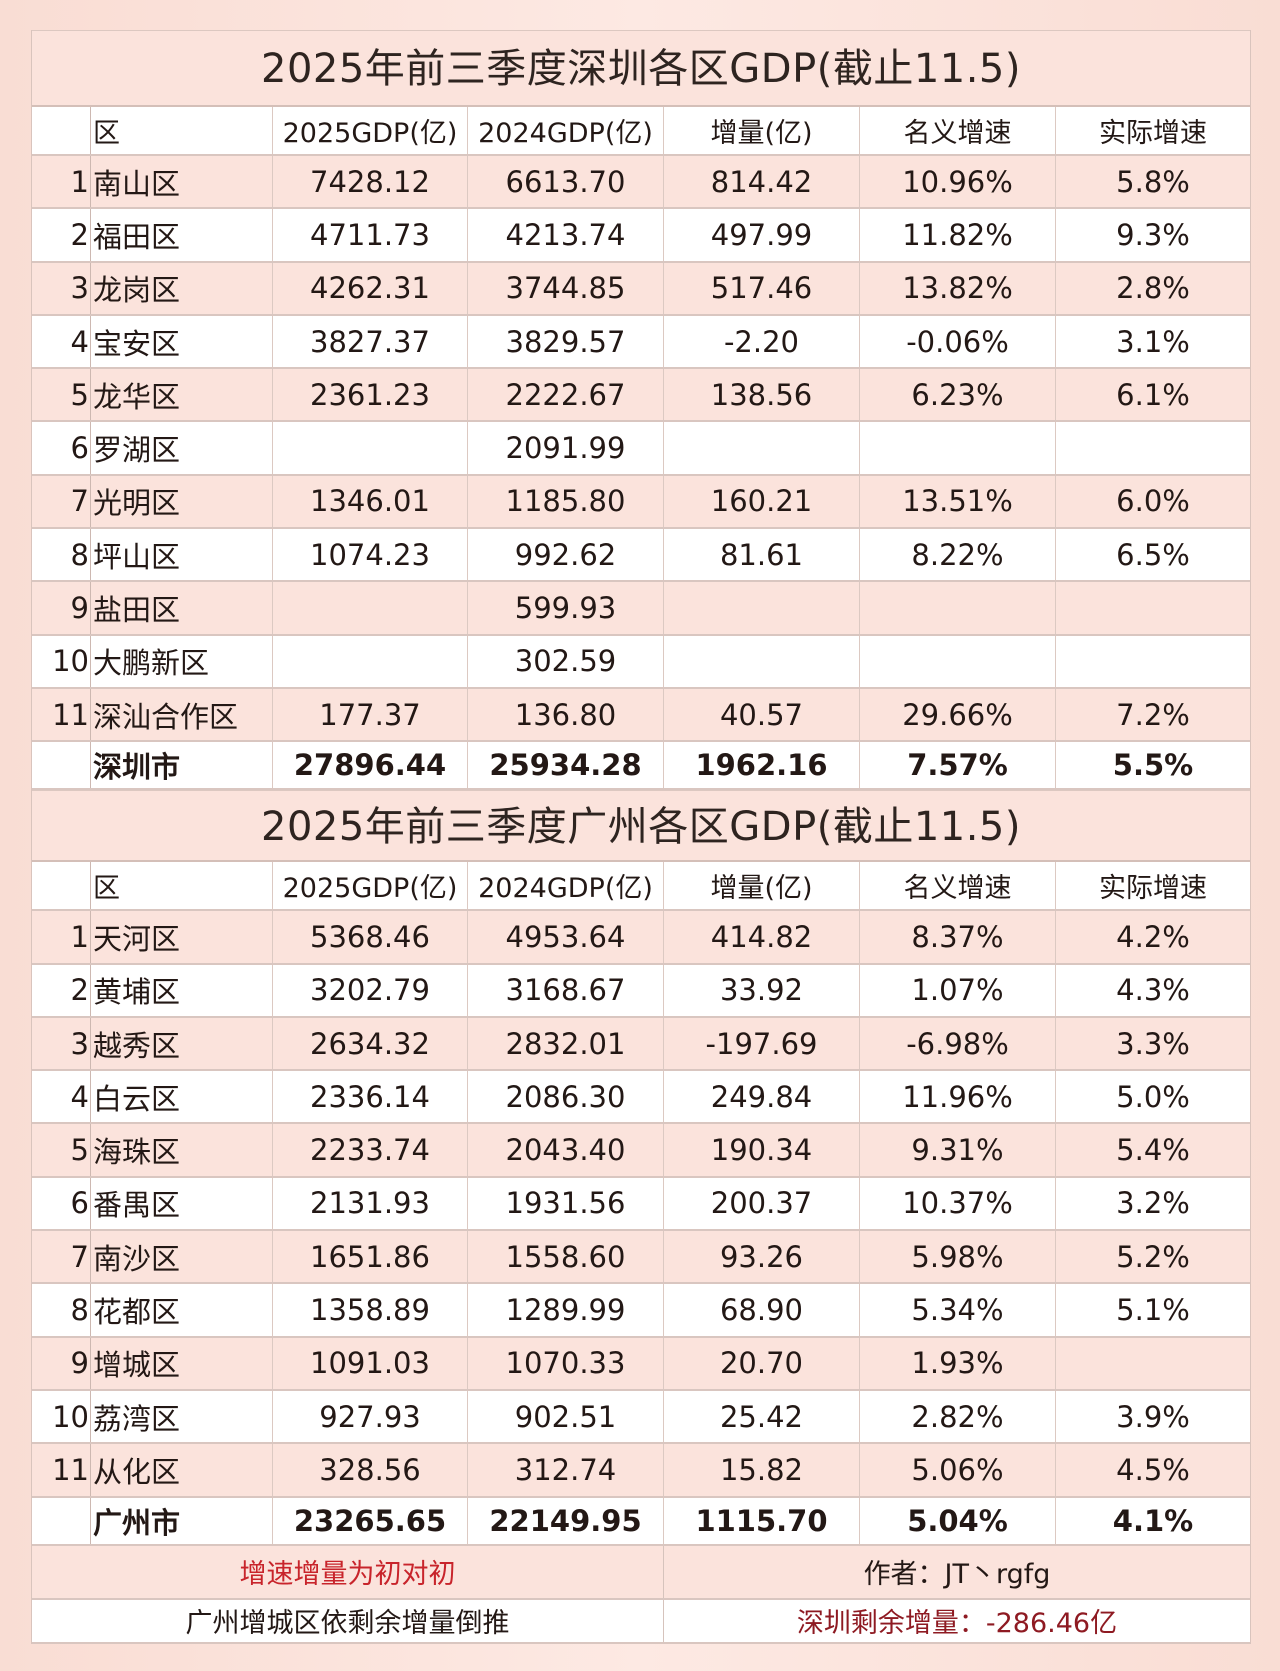 Image resolution: width=1280 pixels, height=1671 pixels. I want to click on table-row: 2 福田区 4711.73 4213.74 497.99 11.82% 9.3%, so click(641, 236).